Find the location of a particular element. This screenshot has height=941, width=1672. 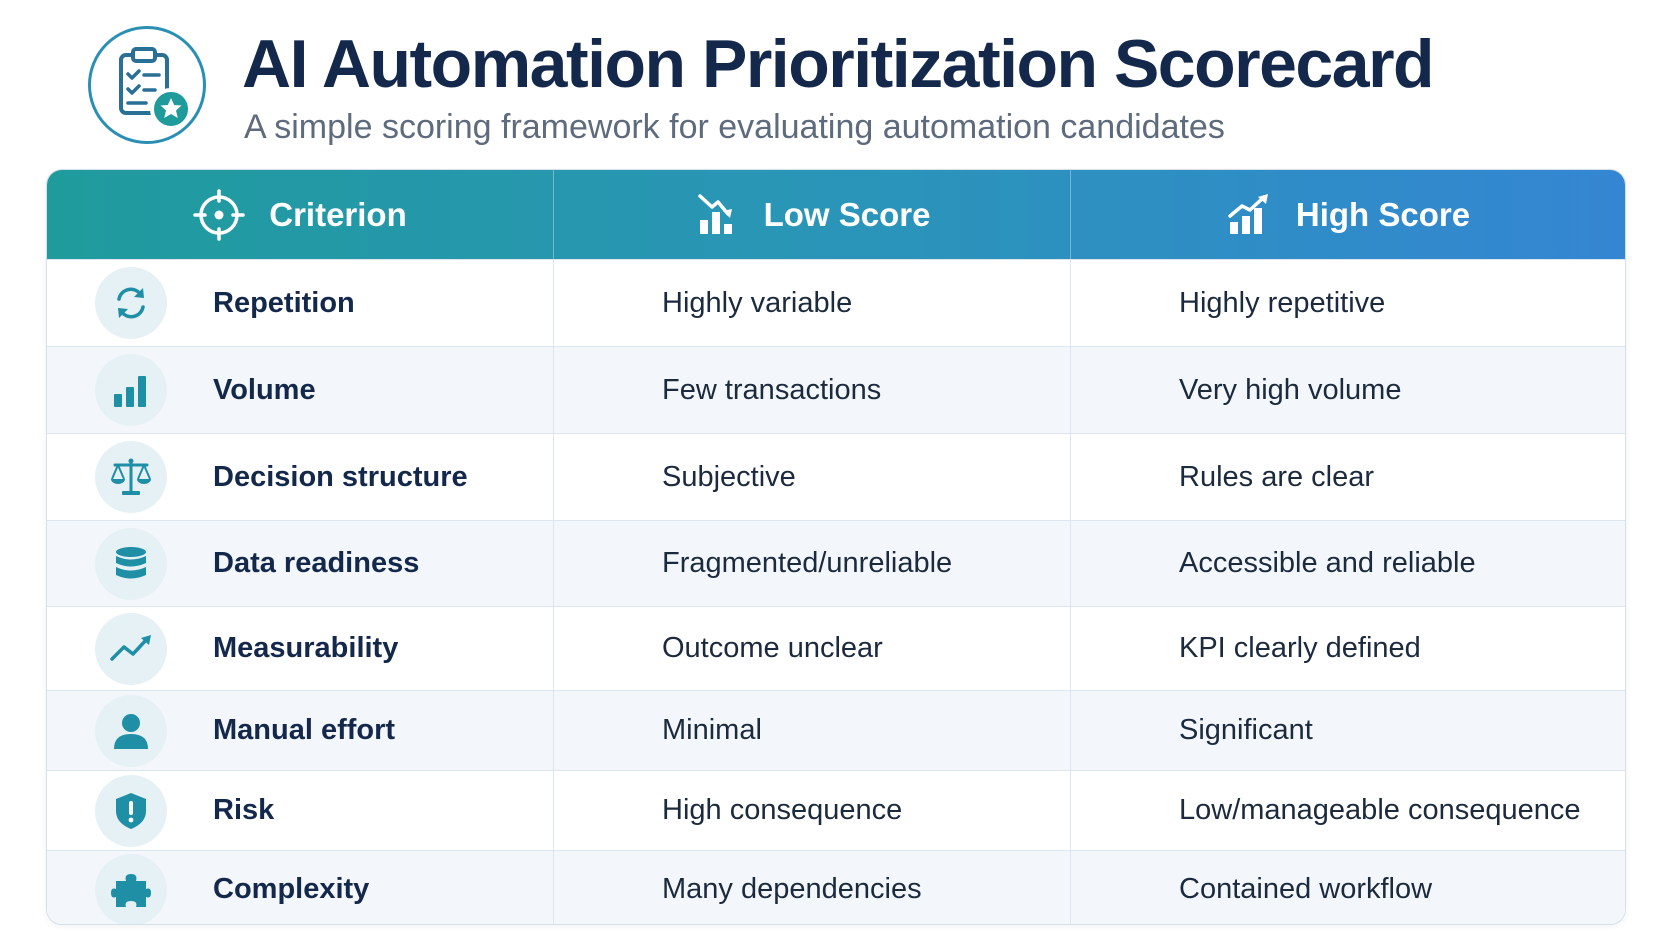

high-score-cell: Low/manageable consequence is located at coordinates (1347, 810).